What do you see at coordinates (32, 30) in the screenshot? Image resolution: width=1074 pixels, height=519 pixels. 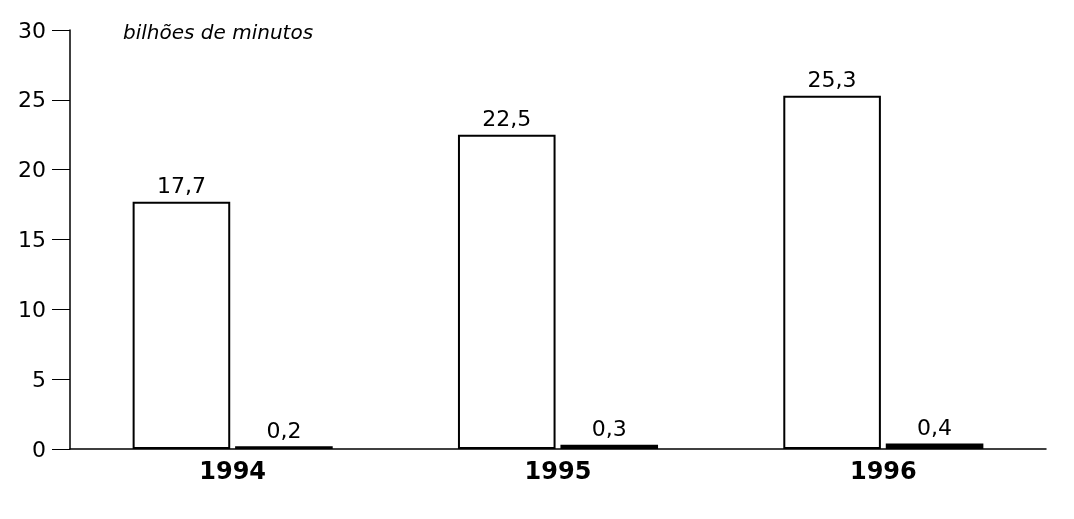 I see `y-tick-label: 30` at bounding box center [32, 30].